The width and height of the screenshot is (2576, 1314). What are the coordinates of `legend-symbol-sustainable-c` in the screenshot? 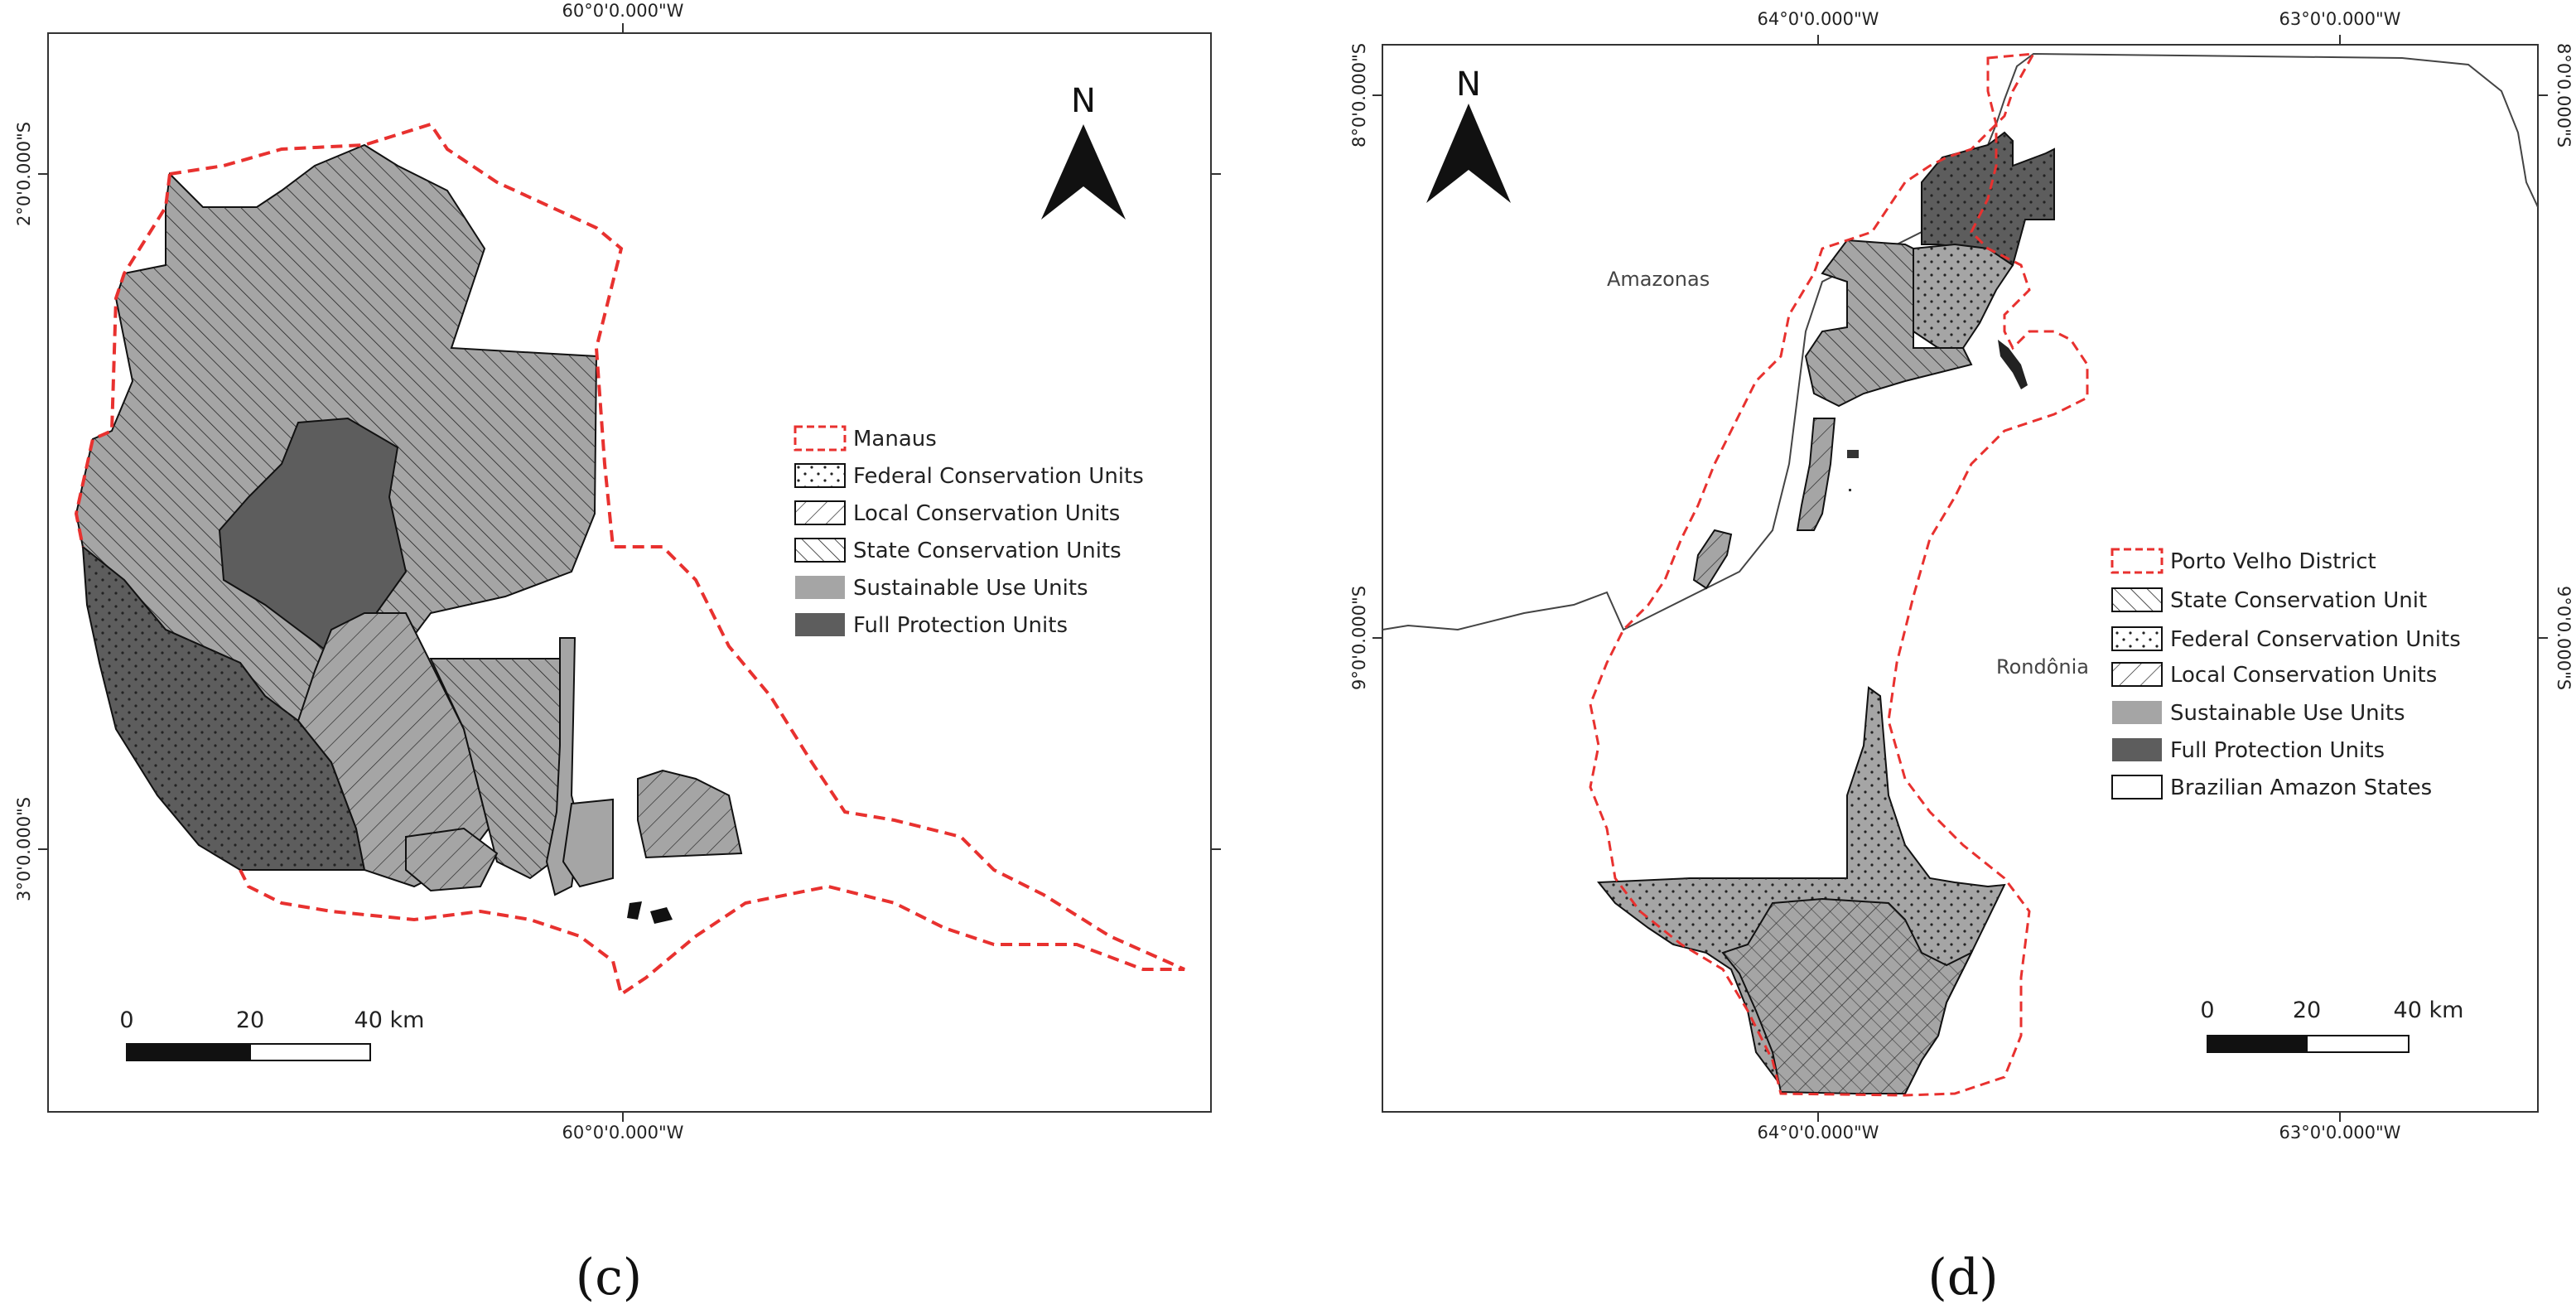 It's located at (820, 587).